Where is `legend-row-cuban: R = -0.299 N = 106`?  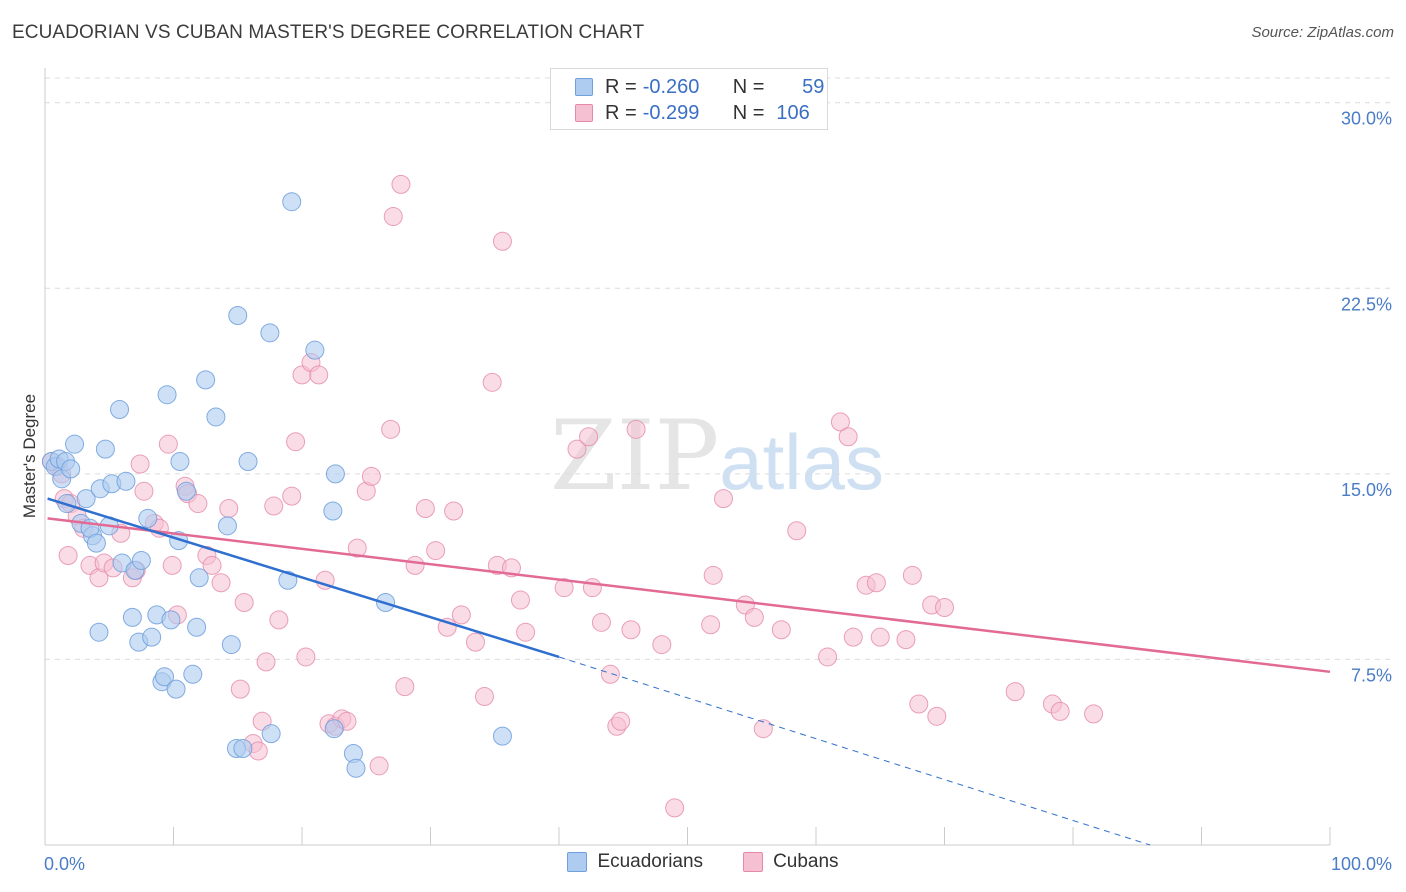
legend-row-cuban: R = -0.299 N = 106 is located at coordinates (692, 113).